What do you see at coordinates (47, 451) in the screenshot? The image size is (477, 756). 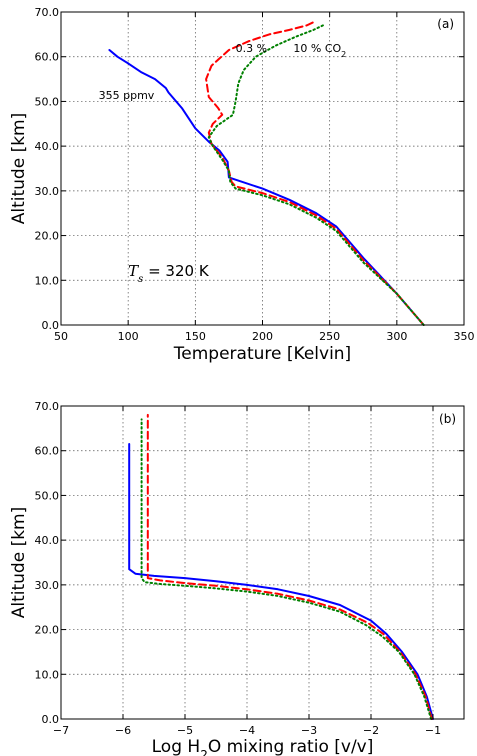 I see `panel-b-ytick-label: 60.0` at bounding box center [47, 451].